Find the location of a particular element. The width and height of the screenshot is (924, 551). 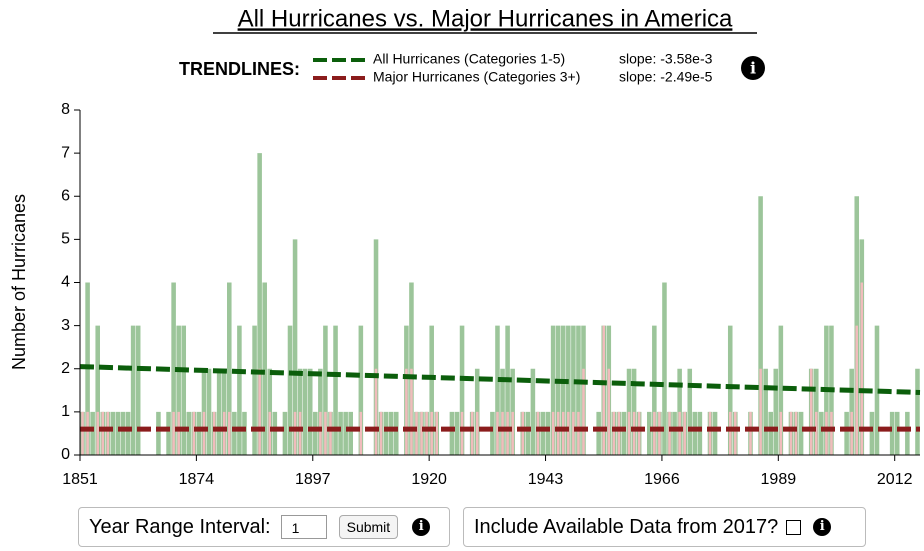

legend-label: All Hurricanes (Categories 1-5) is located at coordinates (469, 59).